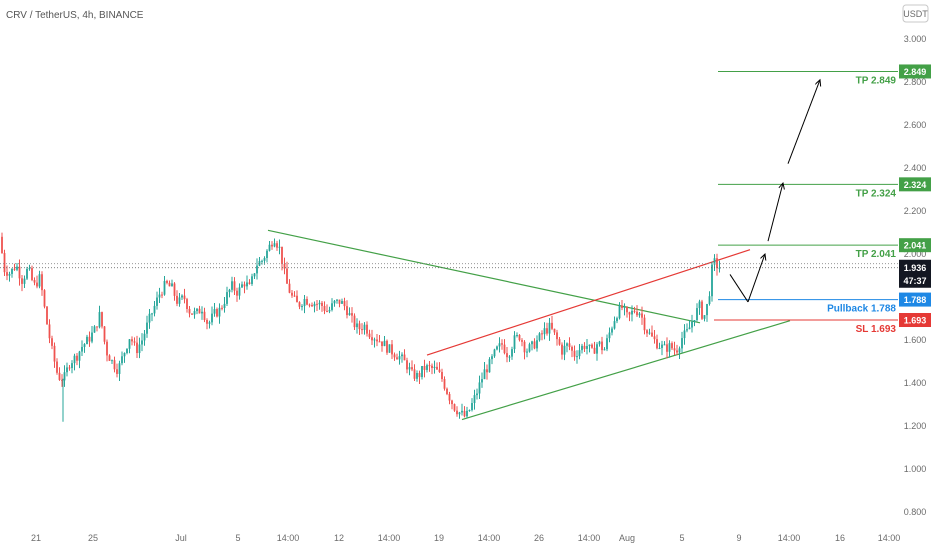  Describe the element at coordinates (439, 538) in the screenshot. I see `x-tick-label: 19` at that location.